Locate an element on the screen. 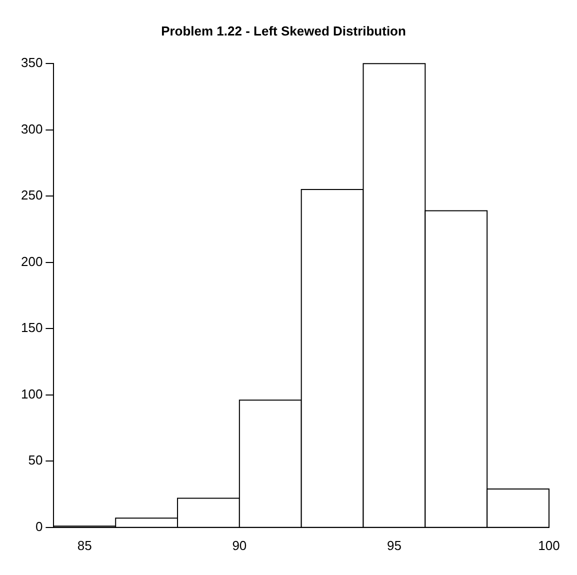 The width and height of the screenshot is (577, 575). y-tick-label: 0 is located at coordinates (39, 526).